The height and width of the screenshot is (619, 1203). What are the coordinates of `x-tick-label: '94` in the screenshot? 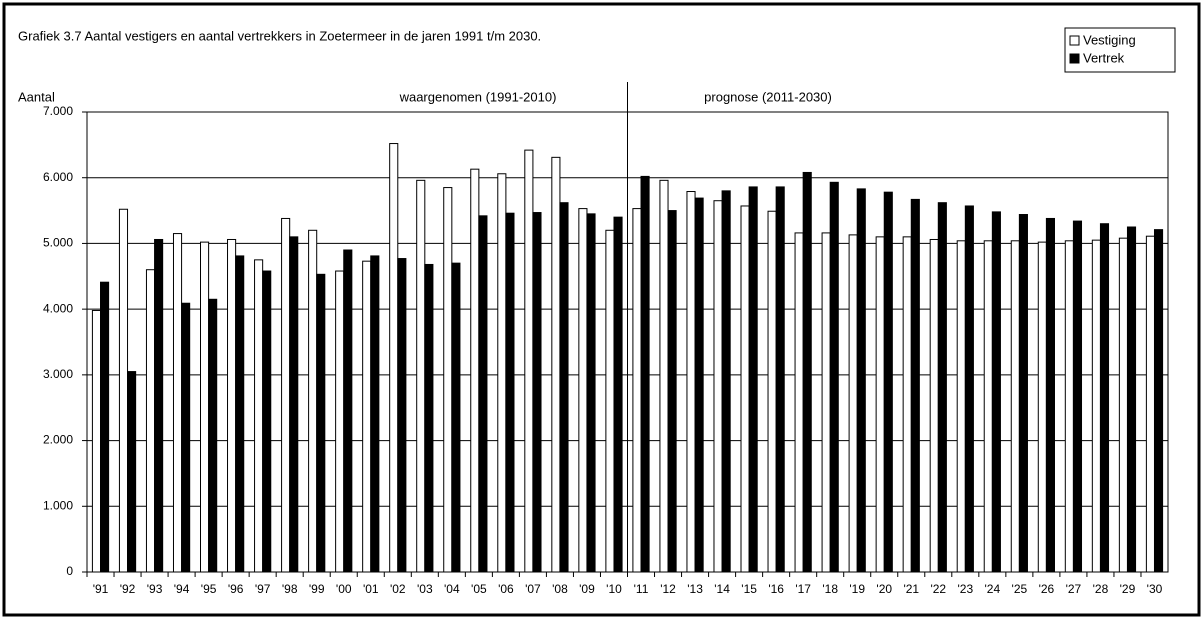 It's located at (182, 589).